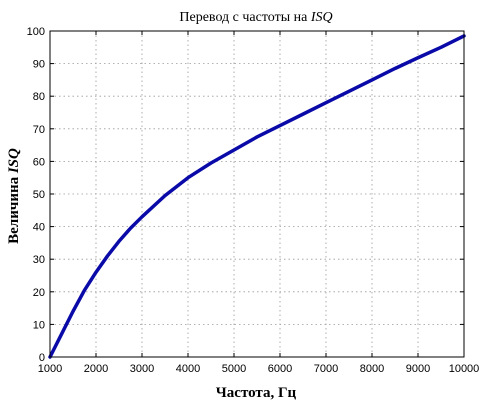  I want to click on x-tick-label: 1000, so click(50, 369).